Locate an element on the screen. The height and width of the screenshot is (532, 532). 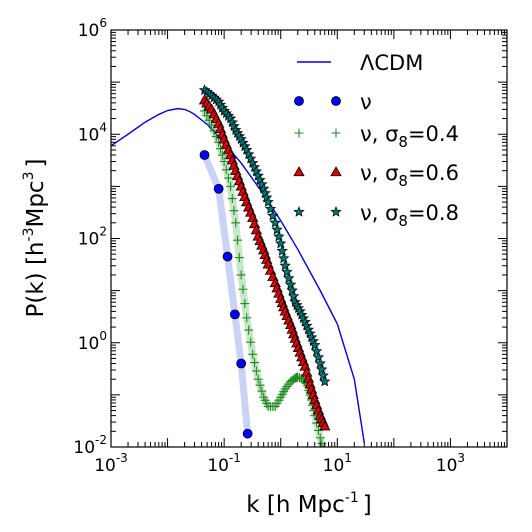
y-axis-title-mid: Mpc is located at coordinates (36, 203).